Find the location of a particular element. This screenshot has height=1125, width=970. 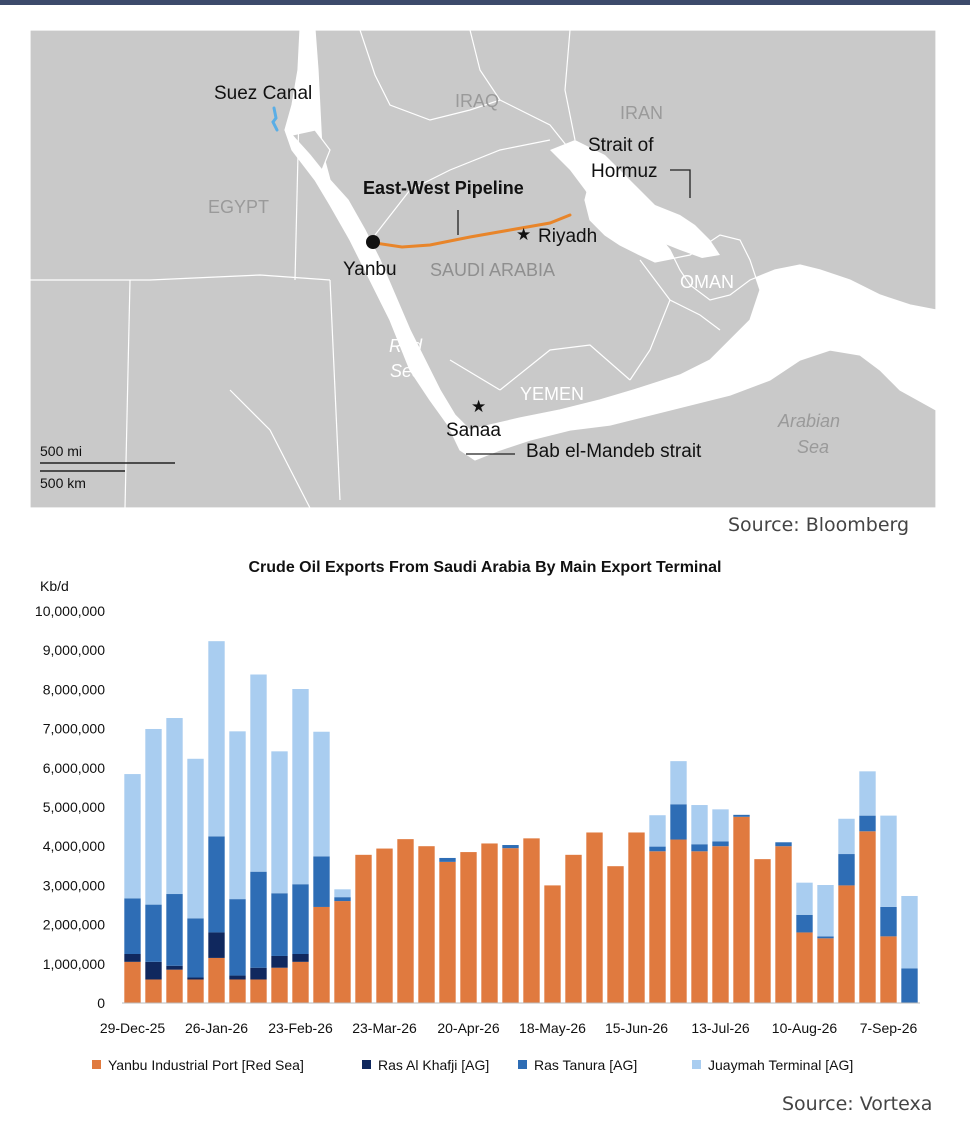

y-tick-label: 8,000,000 is located at coordinates (74, 689).